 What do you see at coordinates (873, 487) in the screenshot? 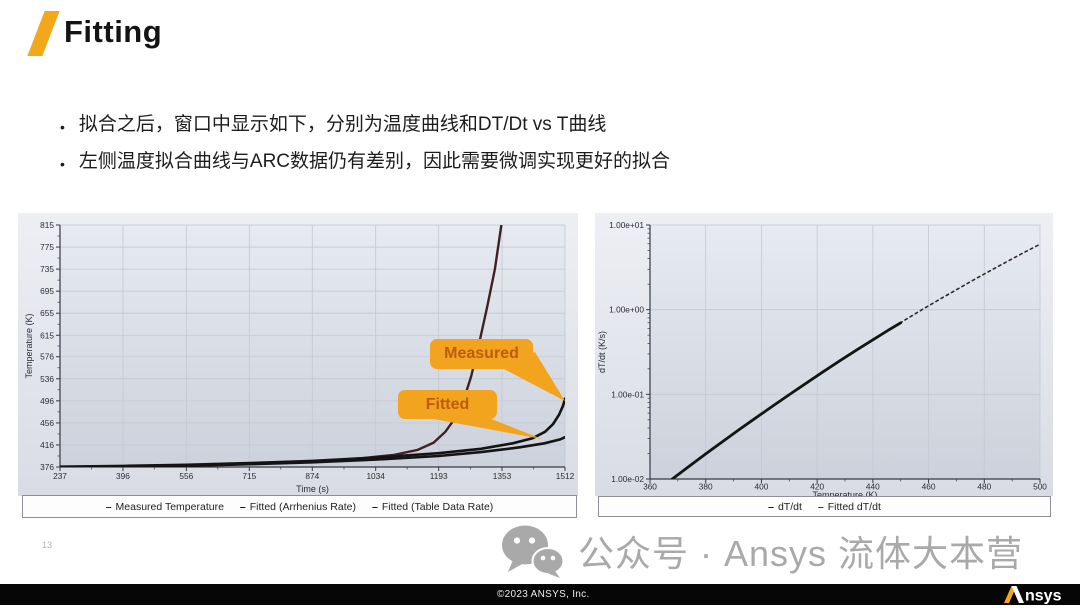
I see `svg-text: 440` at bounding box center [873, 487].